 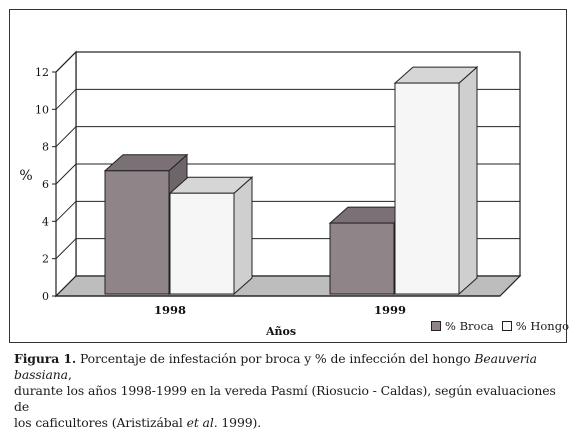 I want to click on x-tick-label: 1999, so click(x=390, y=310).